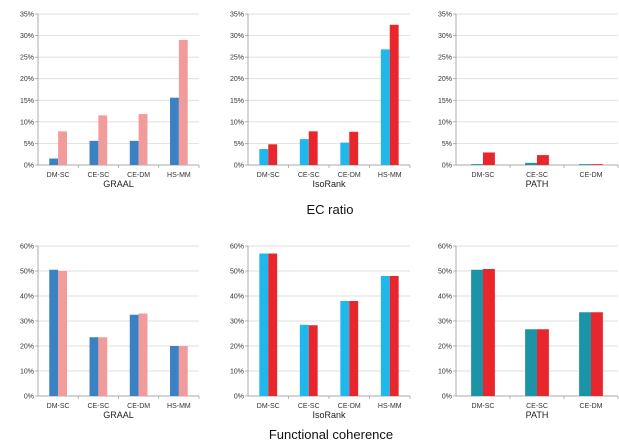 Image resolution: width=619 pixels, height=444 pixels. I want to click on y-tick-label-r0c0-5: 25%, so click(27, 58).